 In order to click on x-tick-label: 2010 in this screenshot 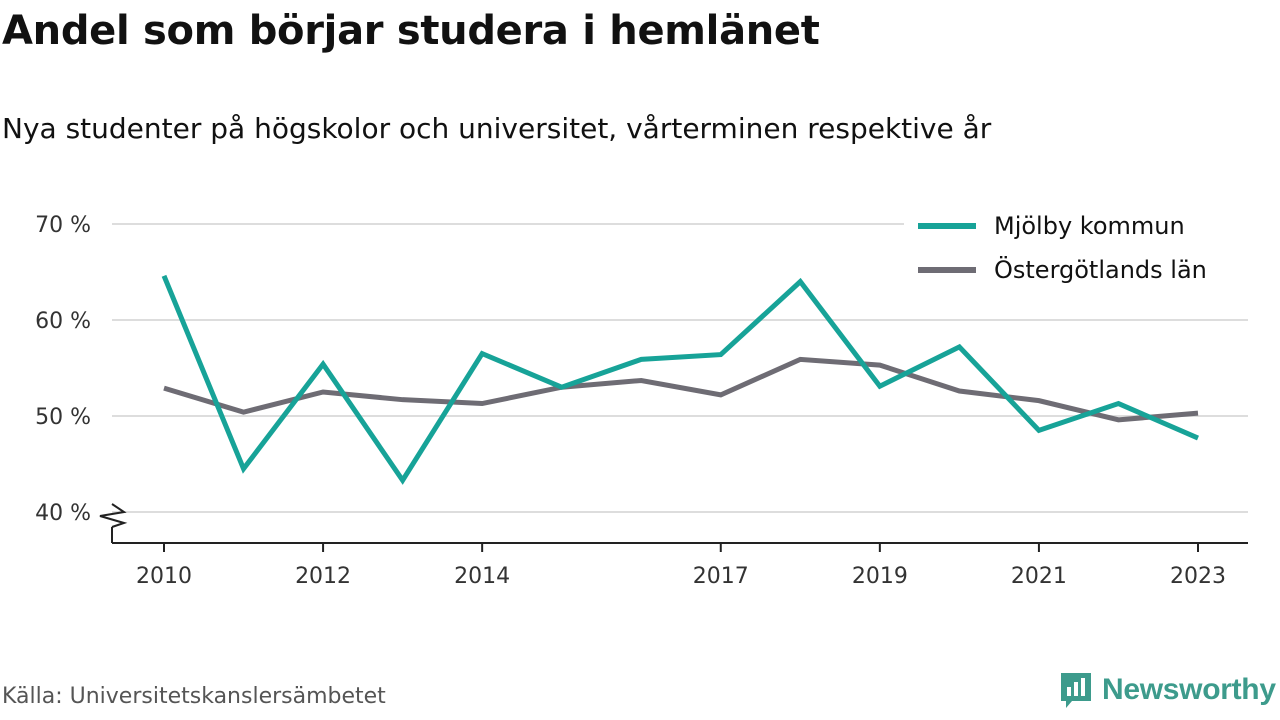, I will do `click(164, 576)`.